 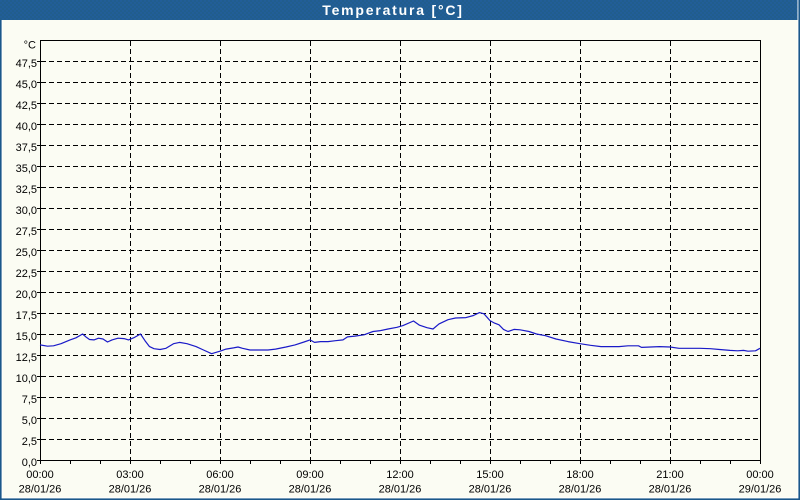 I want to click on svg-text: 40,0, so click(x=26, y=127).